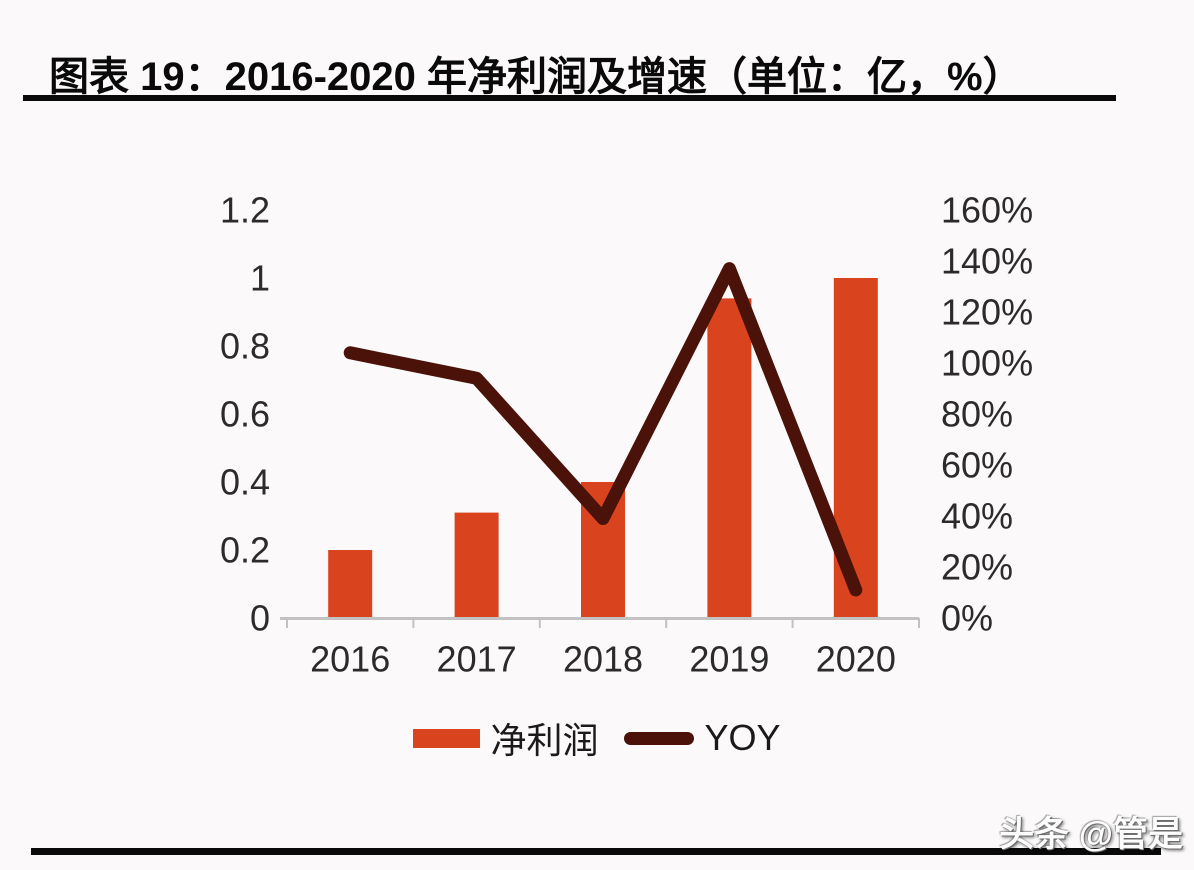 This screenshot has height=870, width=1194. Describe the element at coordinates (987, 210) in the screenshot. I see `right-axis-tick-label: 160%` at that location.